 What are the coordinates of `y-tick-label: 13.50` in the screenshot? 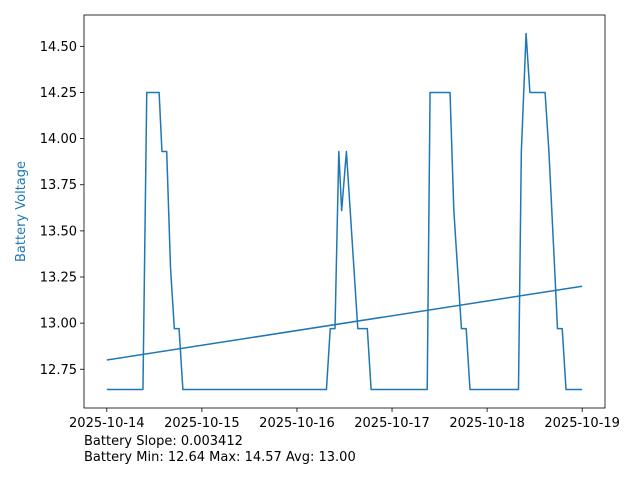 It's located at (58, 231).